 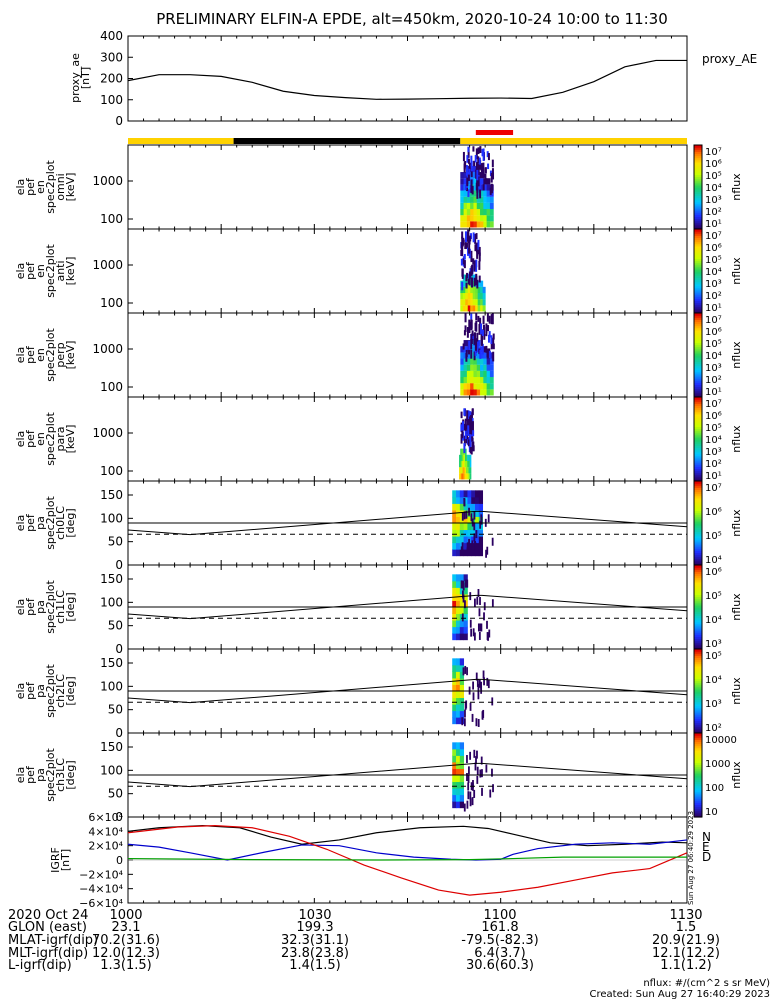 I want to click on energy-panel-3-colorbar-tick: 10², so click(x=713, y=380).